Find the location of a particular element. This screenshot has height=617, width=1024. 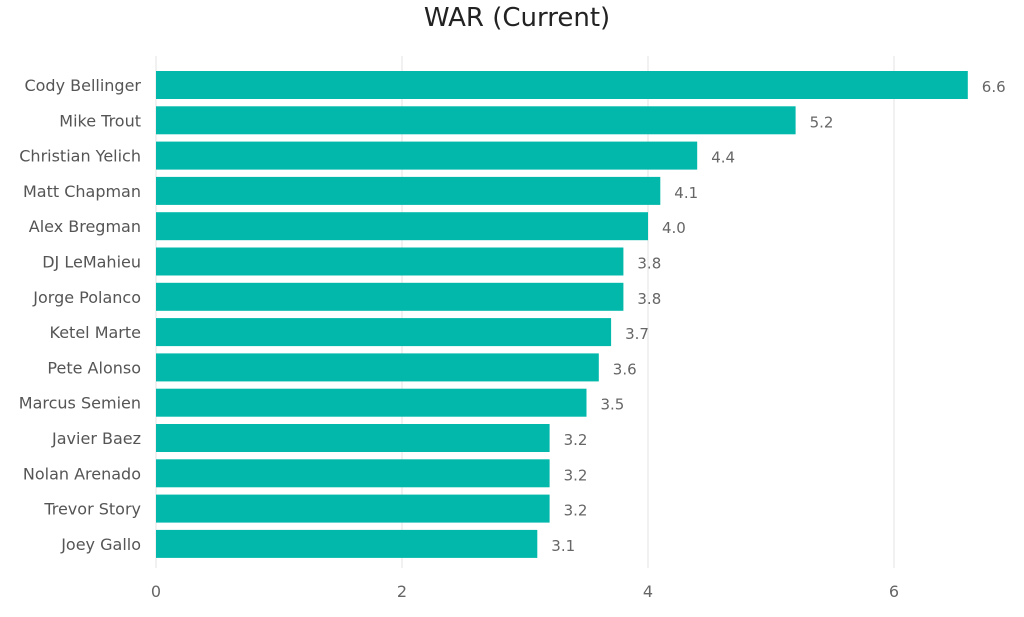

value-label: 3.1 is located at coordinates (563, 546).